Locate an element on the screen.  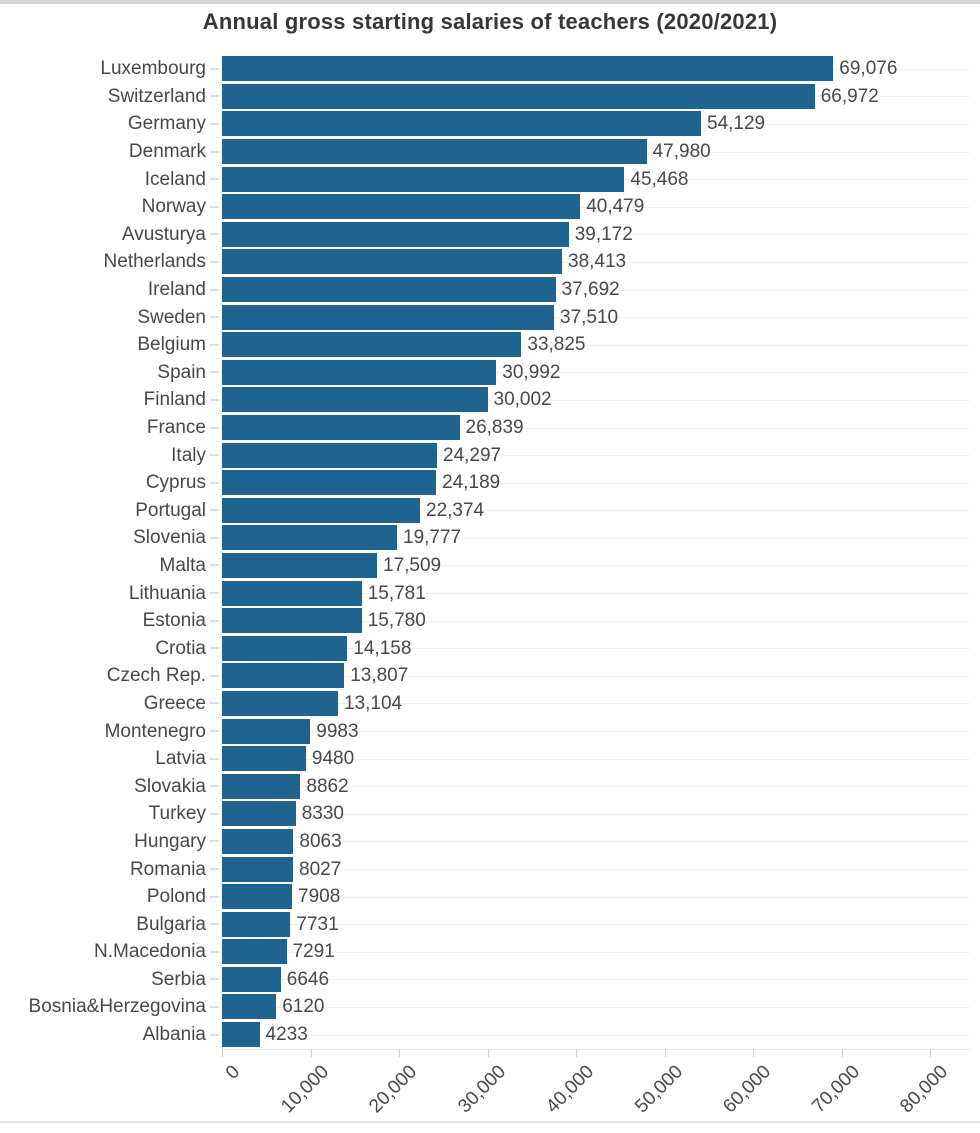
category-label: Turkey is located at coordinates (177, 814).